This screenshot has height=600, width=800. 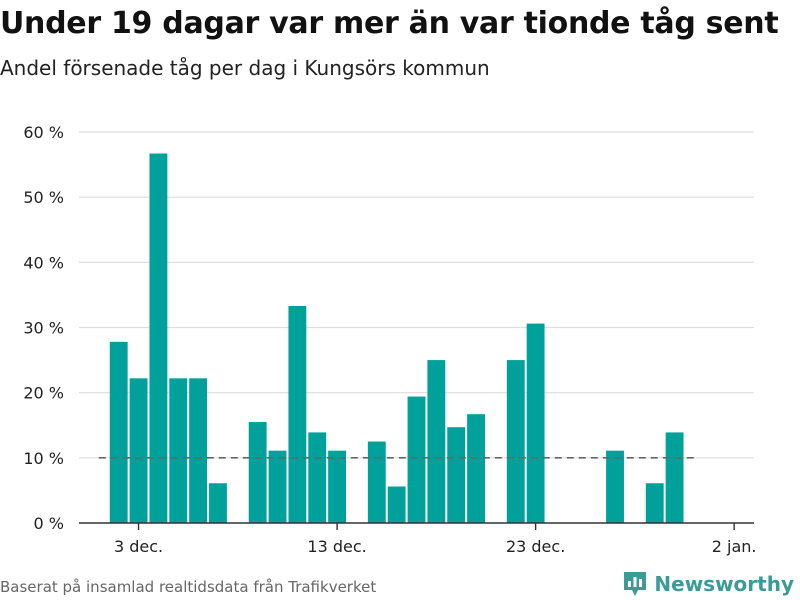 What do you see at coordinates (138, 546) in the screenshot?
I see `x-tick-label: 3 dec.` at bounding box center [138, 546].